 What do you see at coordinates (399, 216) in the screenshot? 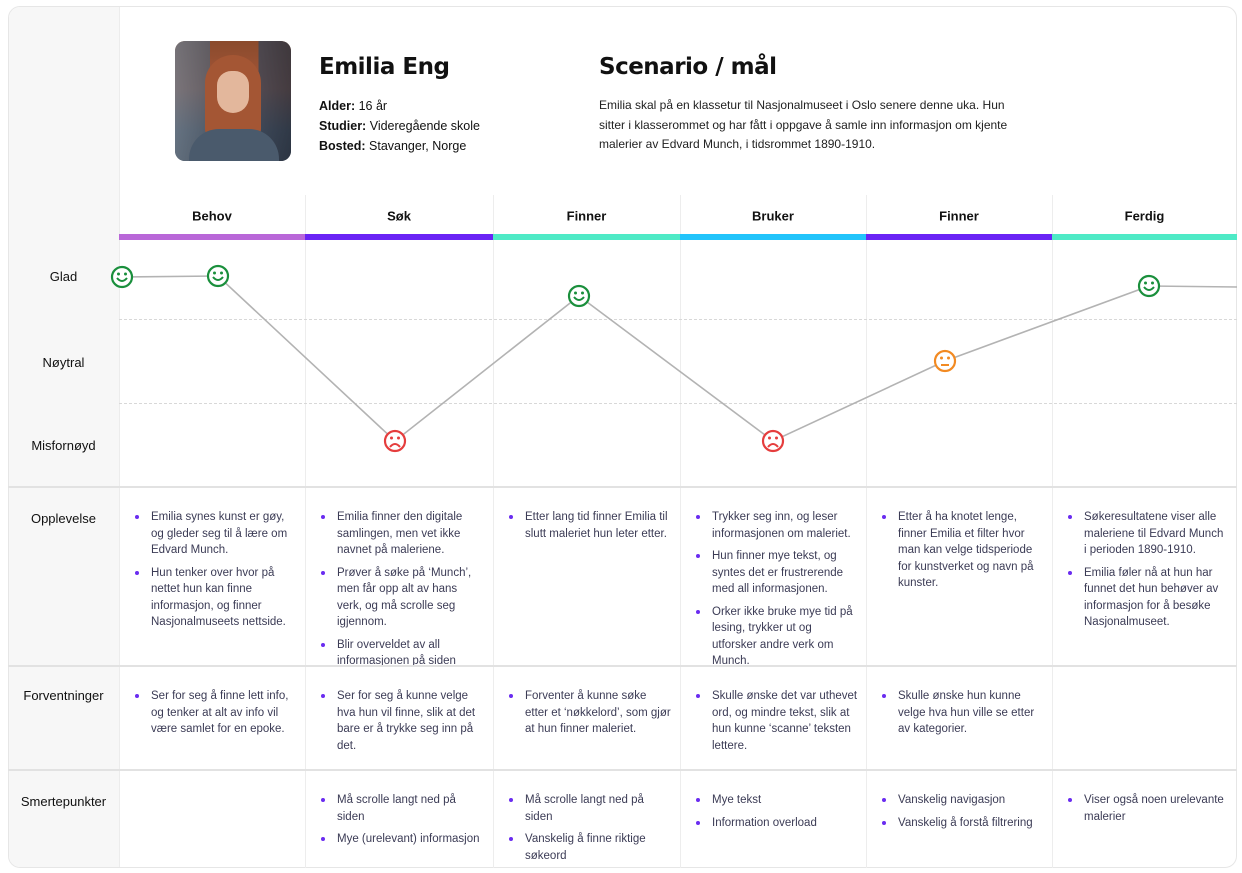
I see `stage-label: Søk` at bounding box center [399, 216].